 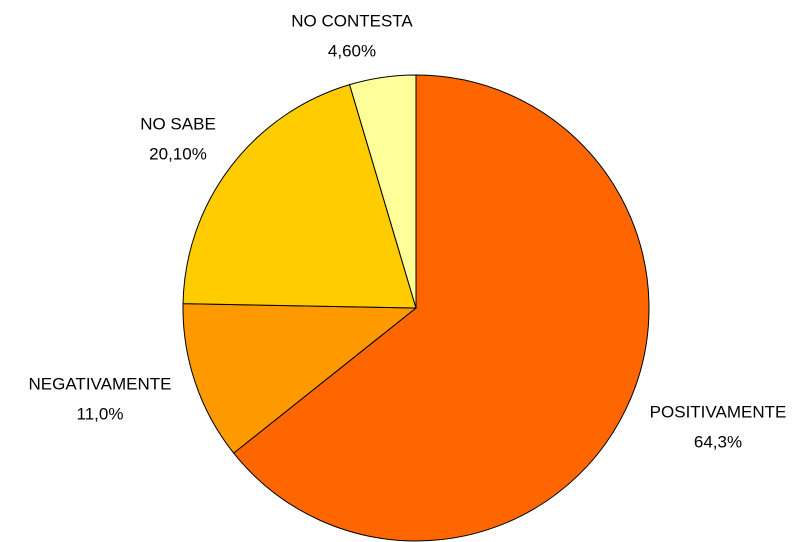 What do you see at coordinates (718, 441) in the screenshot?
I see `slice-value-label: 64,3%` at bounding box center [718, 441].